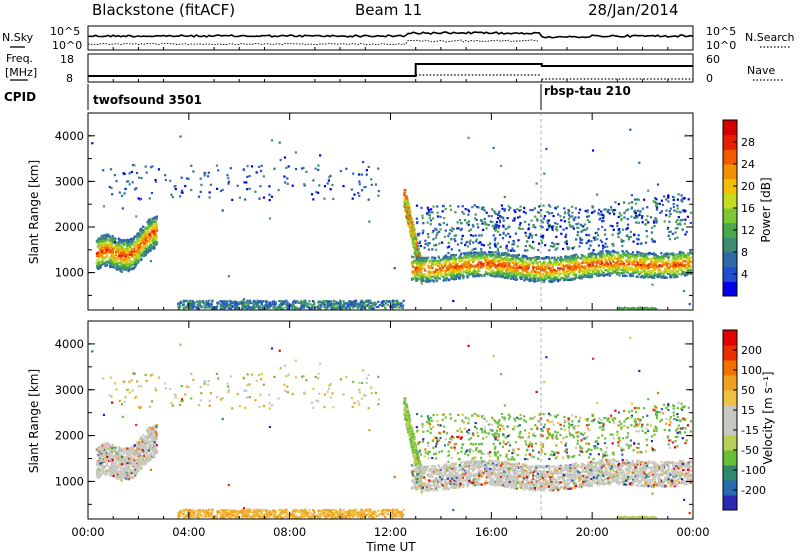  Describe the element at coordinates (69, 78) in the screenshot. I see `freq-left-tick-bottom: 8` at that location.